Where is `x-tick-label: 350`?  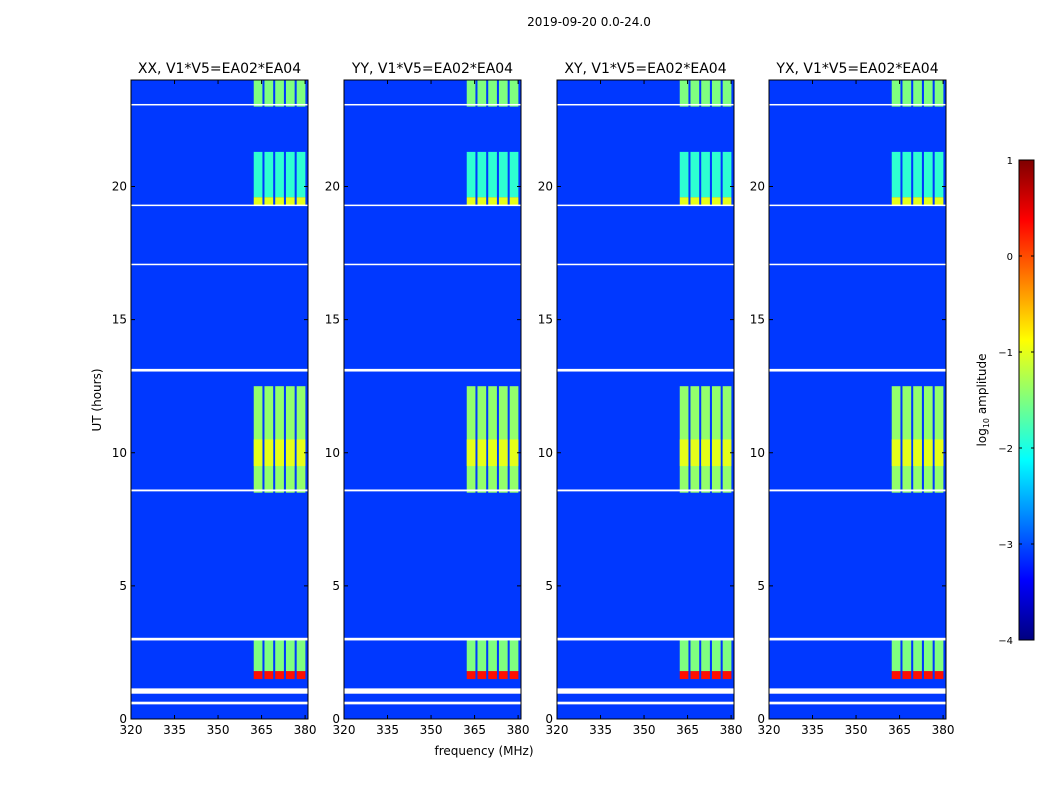
x-tick-label: 350 is located at coordinates (856, 730).